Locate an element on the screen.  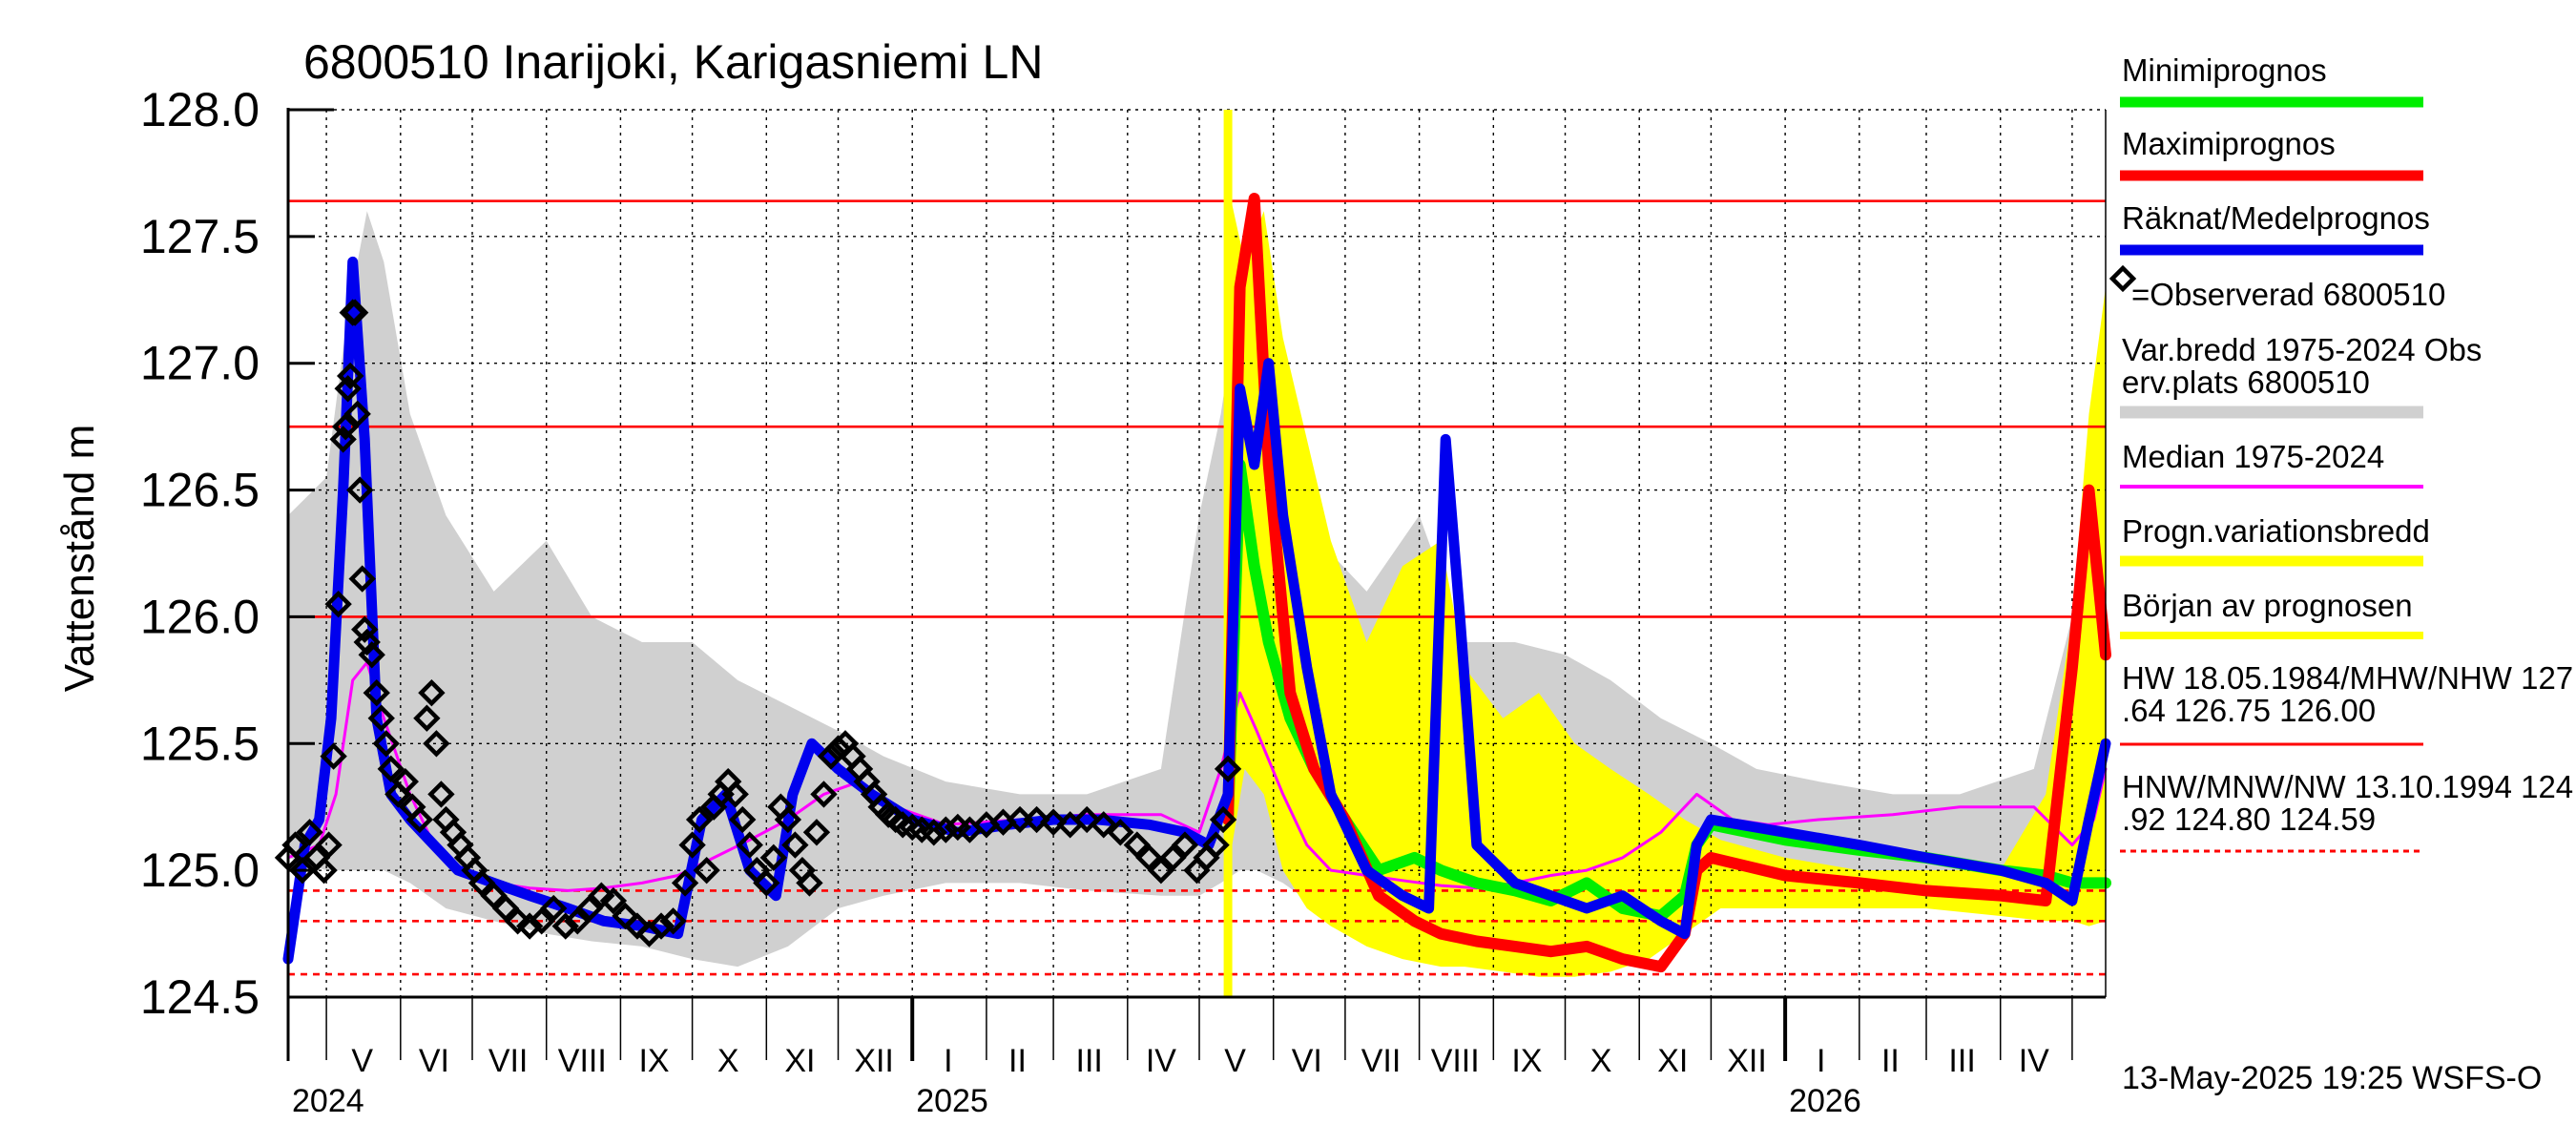
month-label: IV is located at coordinates (2034, 1061).